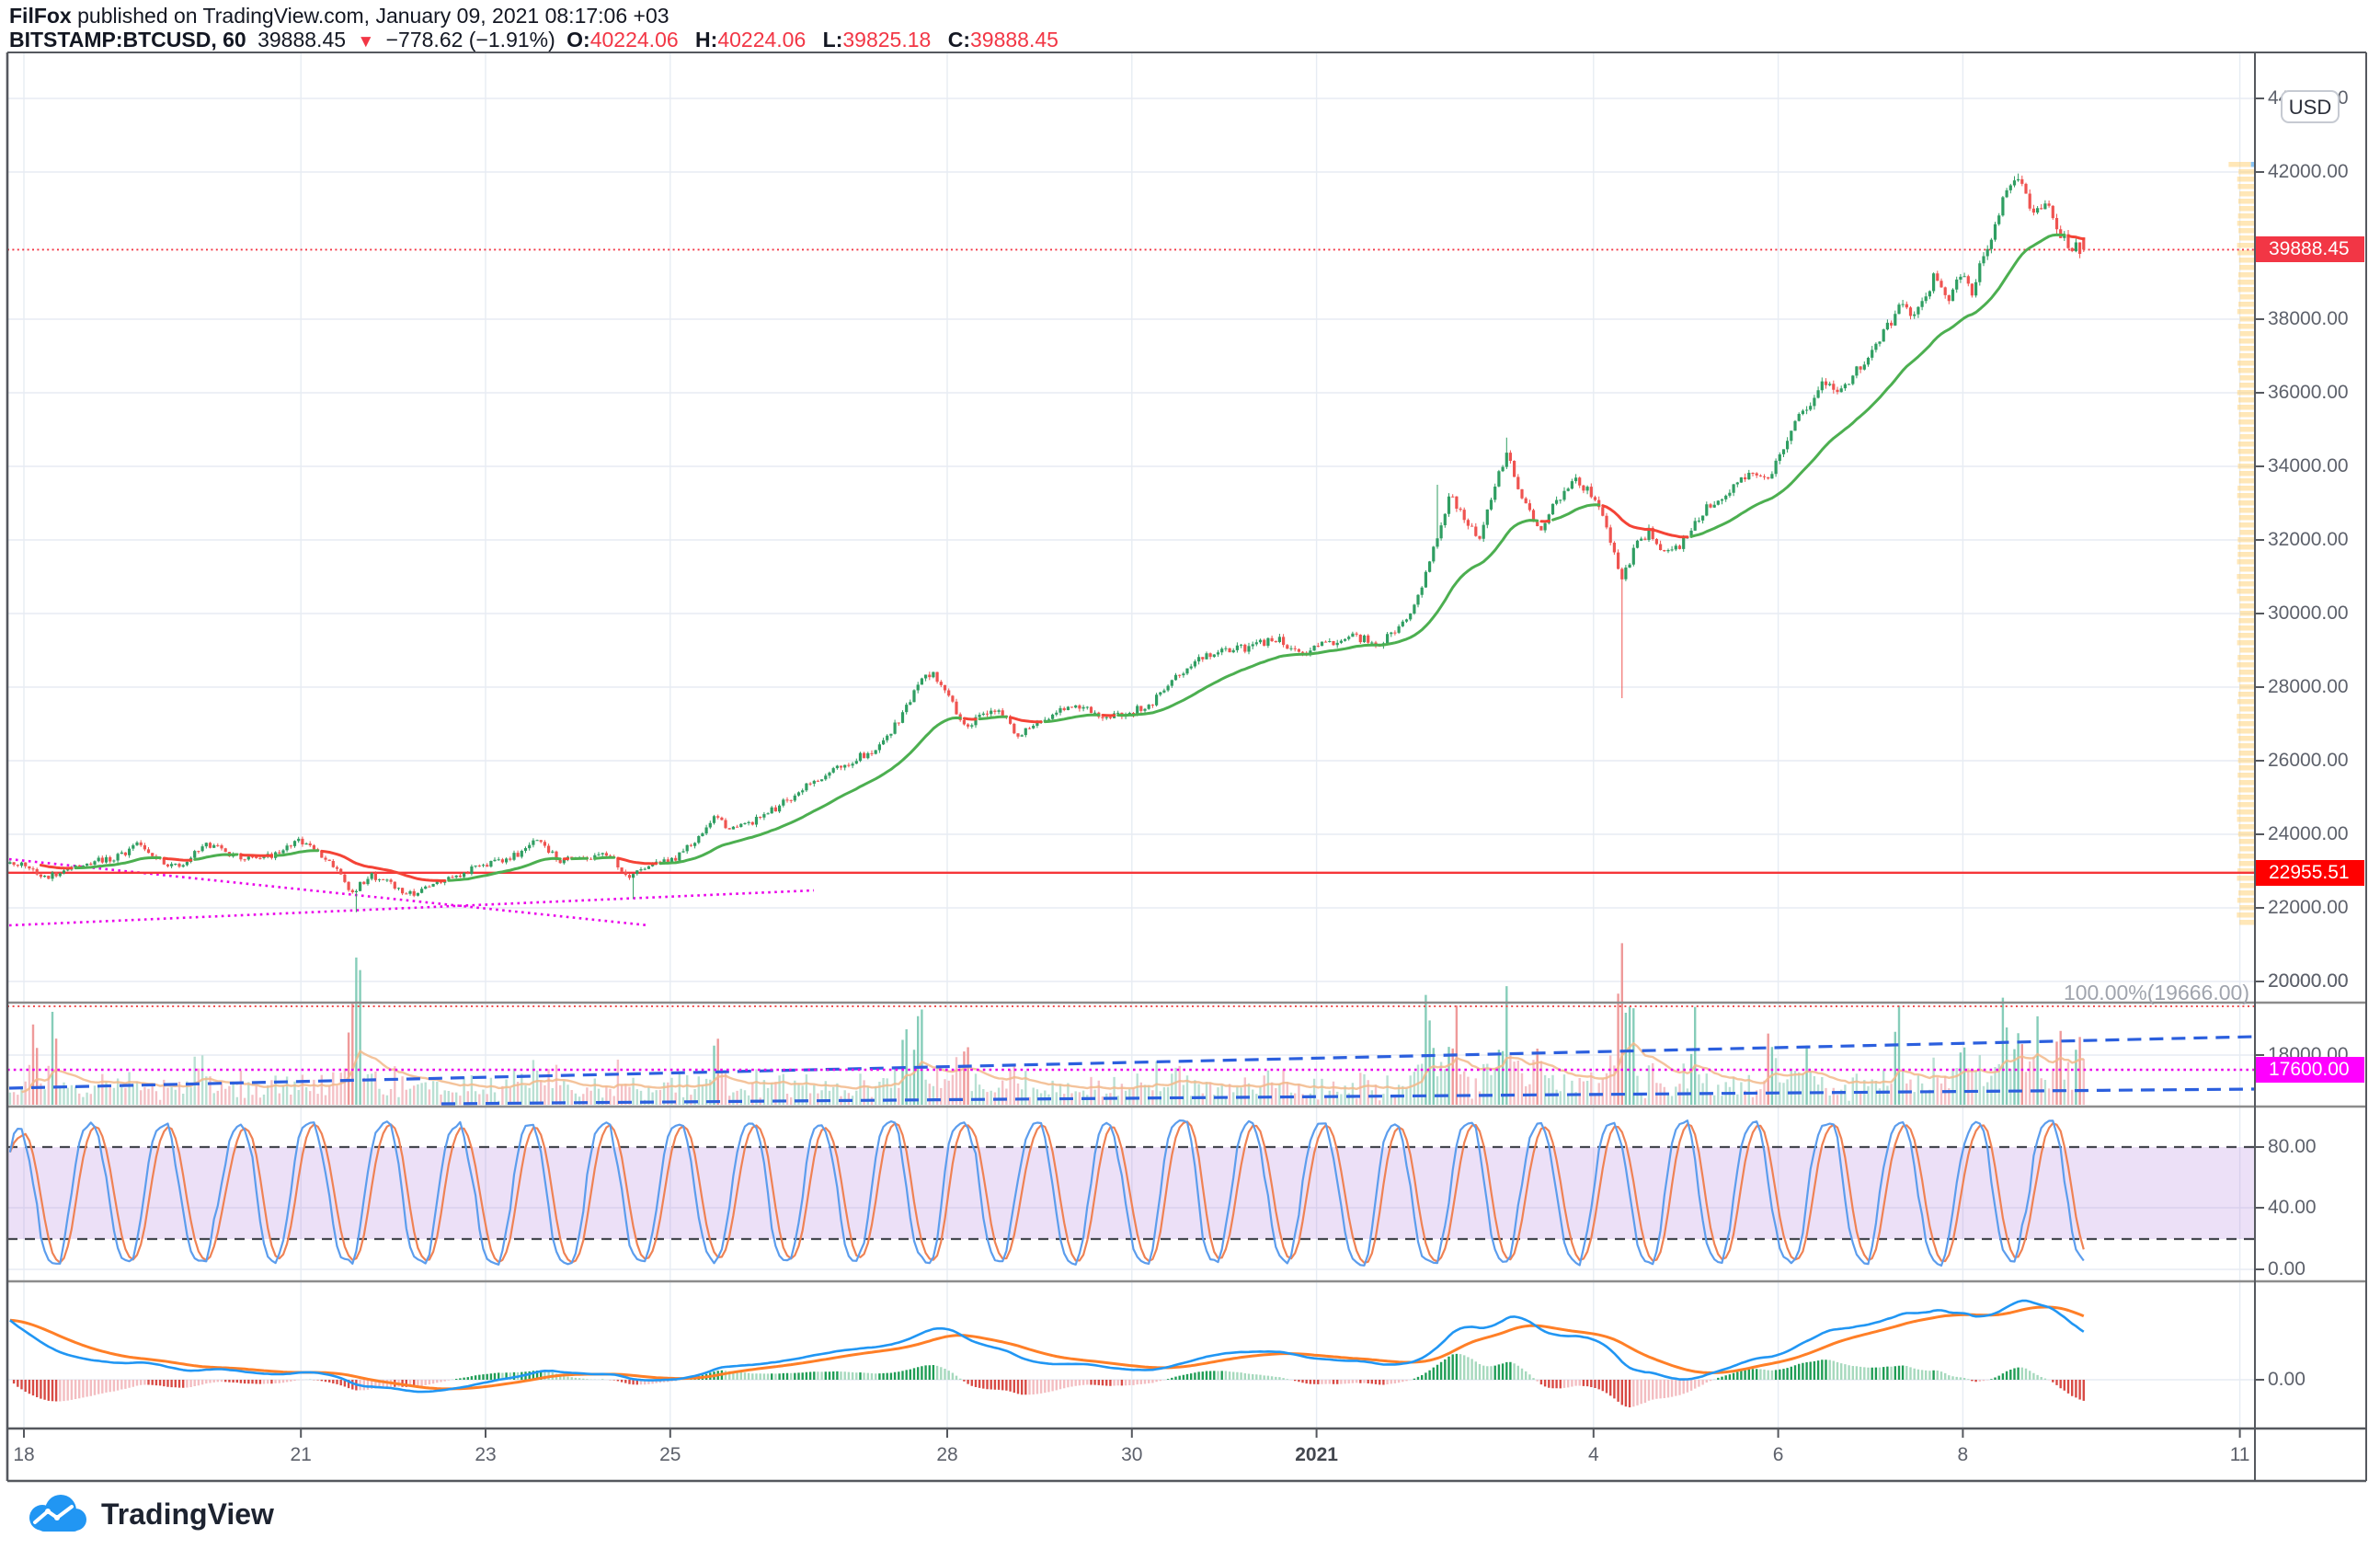 Image resolution: width=2380 pixels, height=1549 pixels. I want to click on price-change: −778.62 (−1.91%), so click(470, 40).